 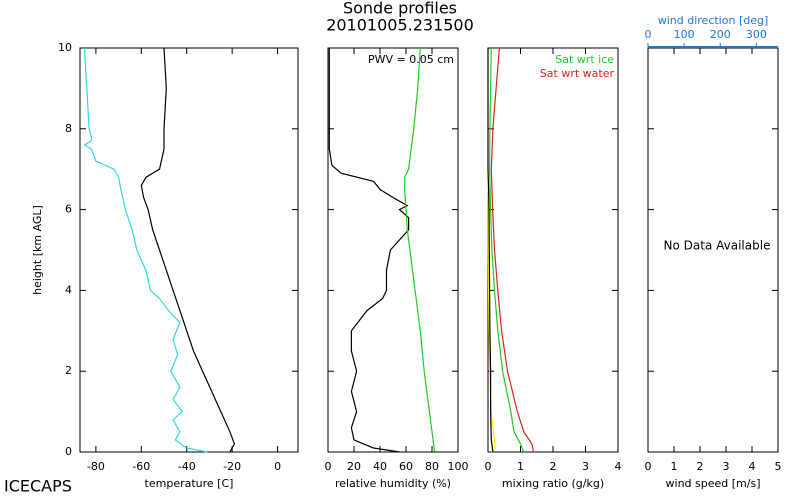 I want to click on x2-tick-label: 0, so click(x=648, y=34).